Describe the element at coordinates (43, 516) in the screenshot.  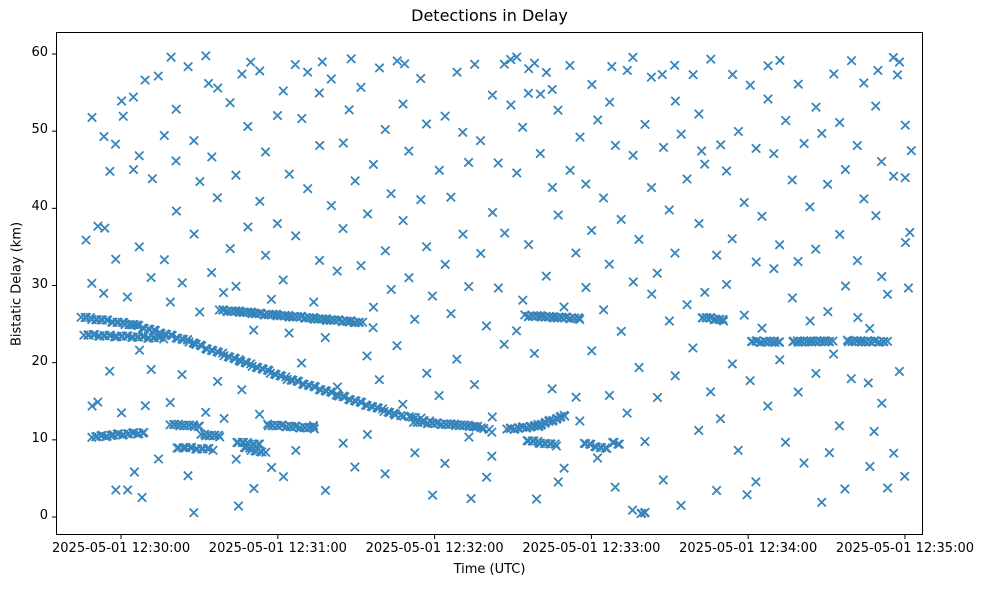
I see `y-tick-label: 0` at that location.